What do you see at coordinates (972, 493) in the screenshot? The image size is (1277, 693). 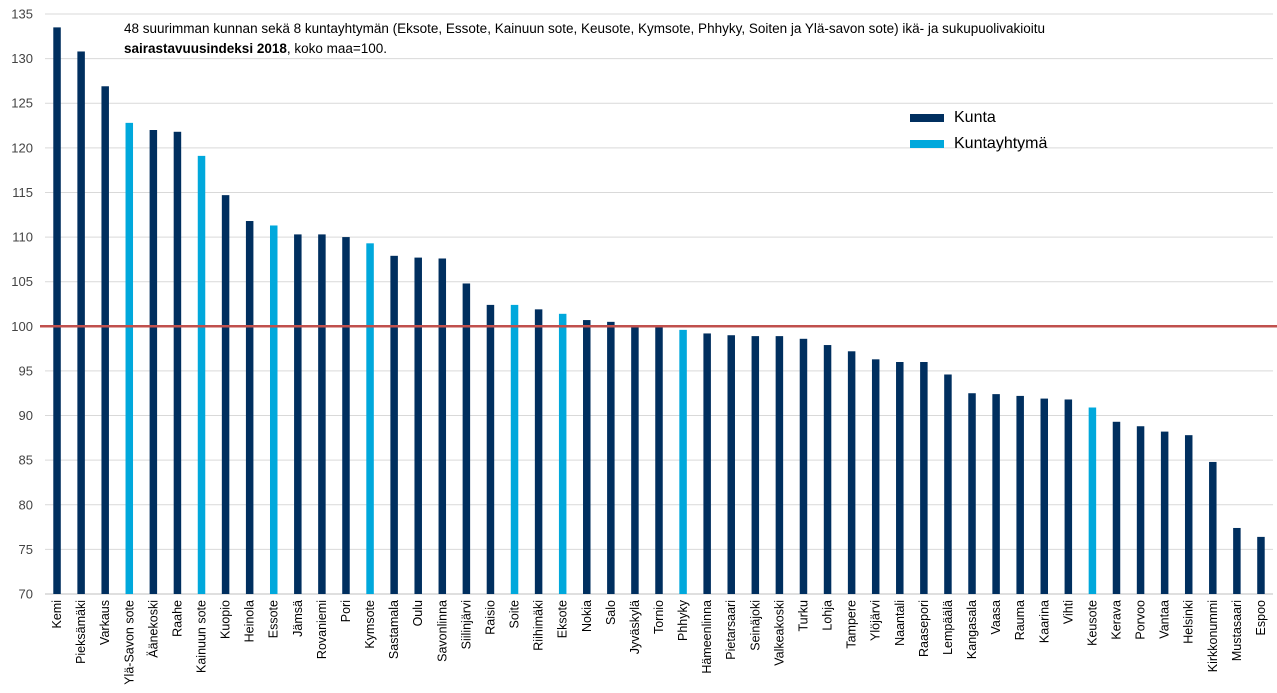 I see `bar-kangasala` at bounding box center [972, 493].